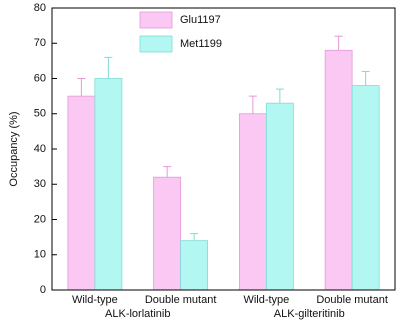  I want to click on group-label: ALK-gilteritinib, so click(309, 314).